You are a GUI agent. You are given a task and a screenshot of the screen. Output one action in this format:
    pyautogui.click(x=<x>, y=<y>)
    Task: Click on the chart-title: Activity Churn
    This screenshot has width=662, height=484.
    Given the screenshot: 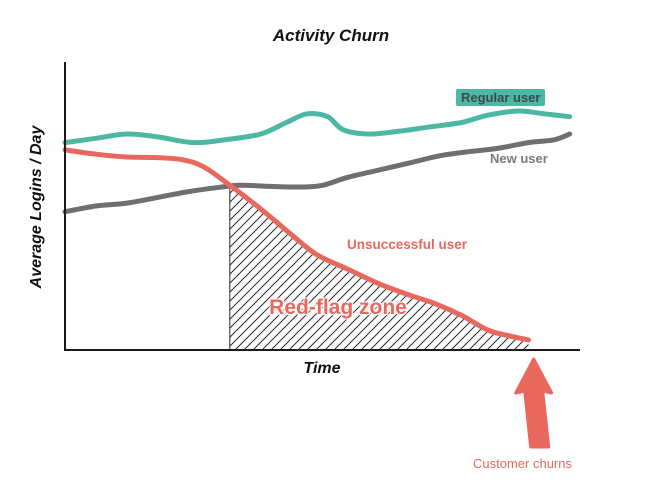 What is the action you would take?
    pyautogui.click(x=331, y=35)
    